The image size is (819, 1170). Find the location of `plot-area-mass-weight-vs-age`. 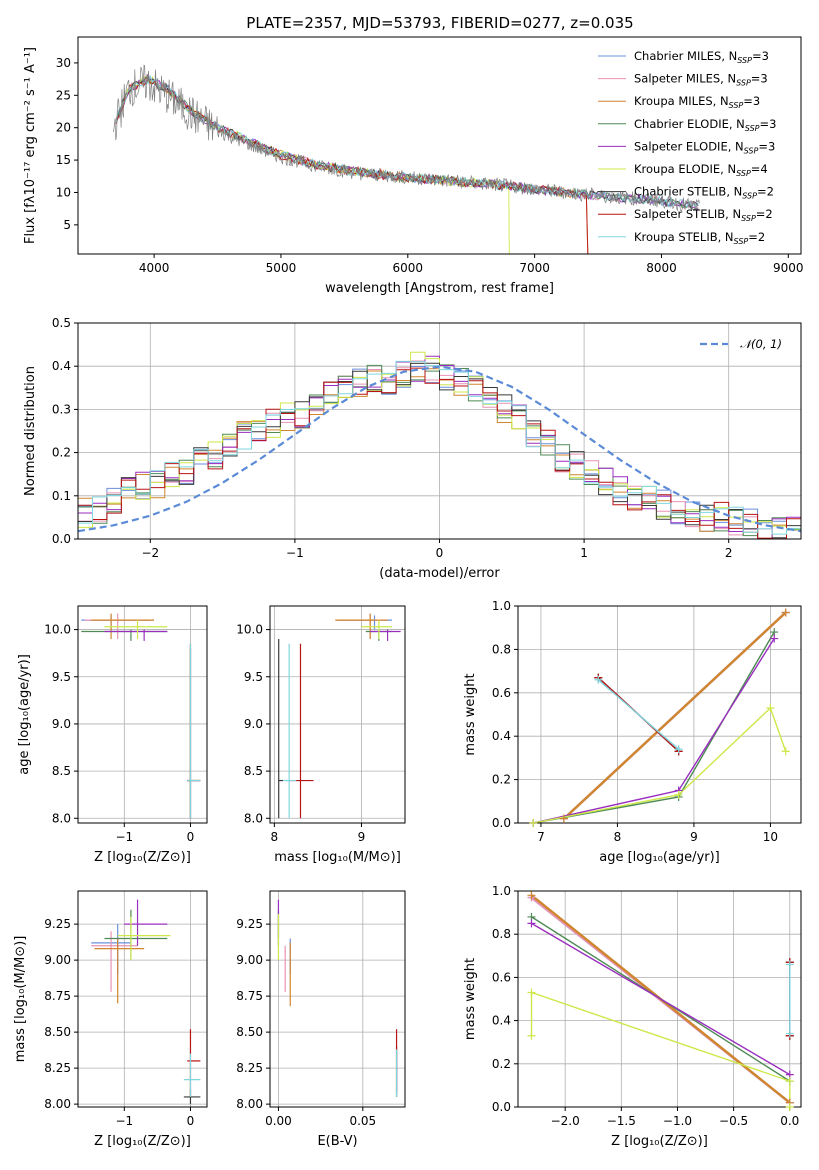

plot-area-mass-weight-vs-age is located at coordinates (660, 717).